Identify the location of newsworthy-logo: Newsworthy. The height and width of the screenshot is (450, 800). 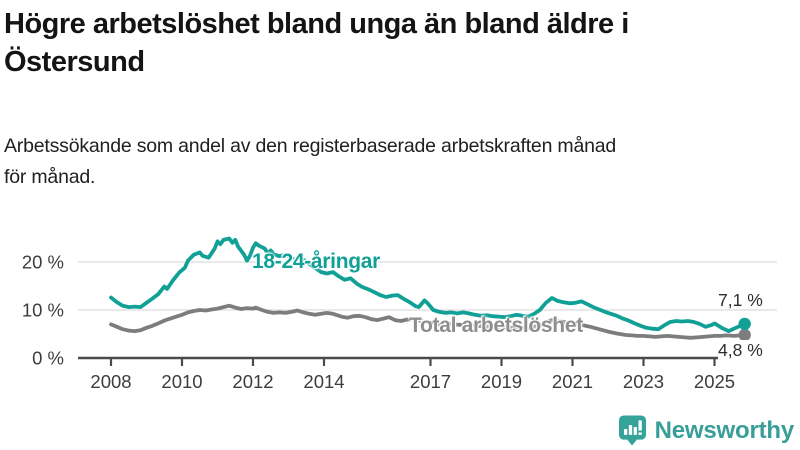
(706, 430).